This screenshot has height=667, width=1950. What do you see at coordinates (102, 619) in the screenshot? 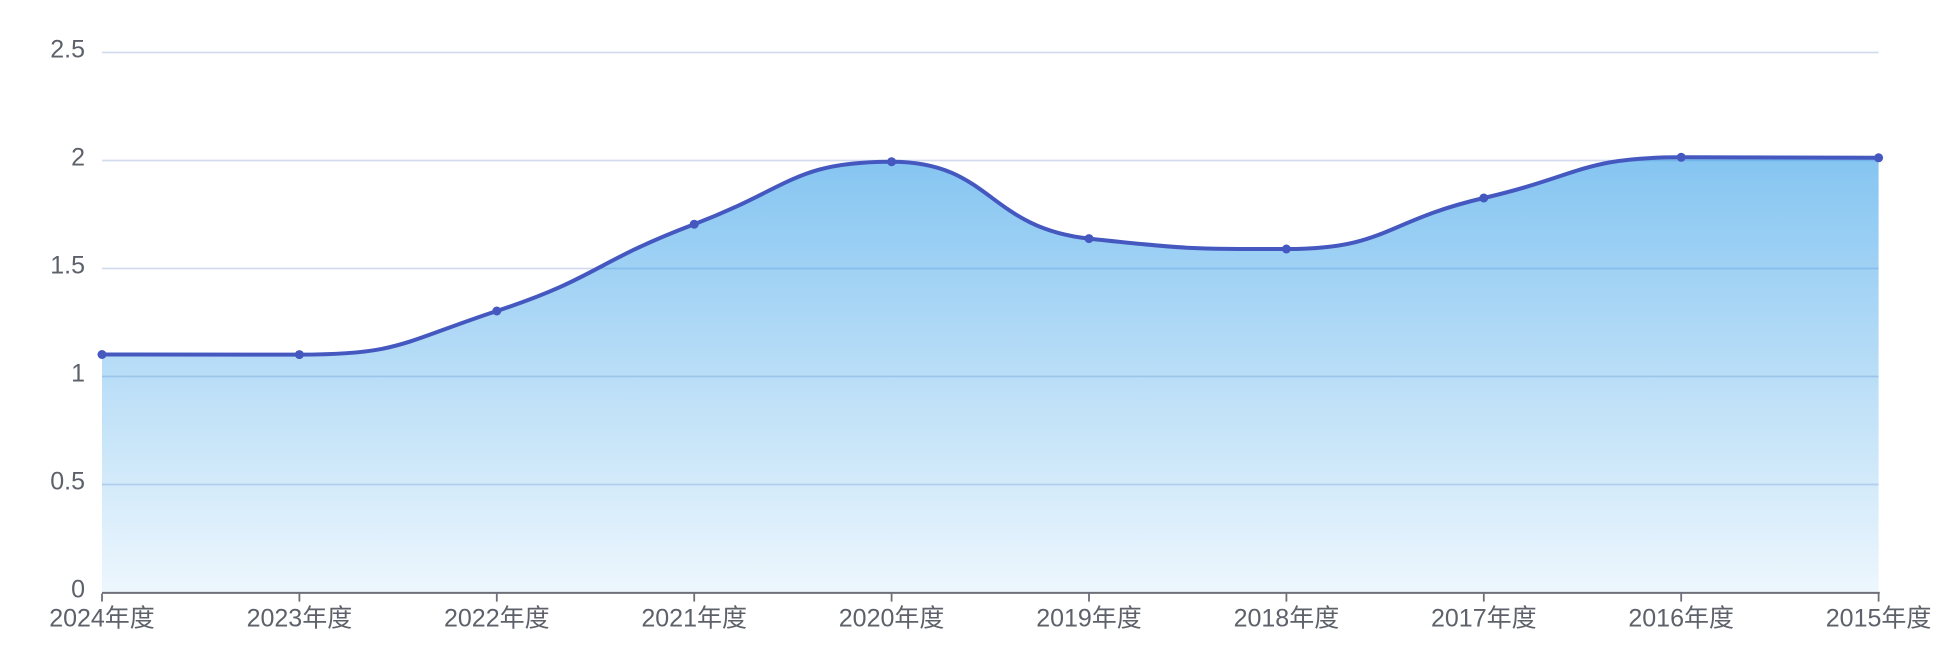
I see `svg-text: 2024年度` at bounding box center [102, 619].